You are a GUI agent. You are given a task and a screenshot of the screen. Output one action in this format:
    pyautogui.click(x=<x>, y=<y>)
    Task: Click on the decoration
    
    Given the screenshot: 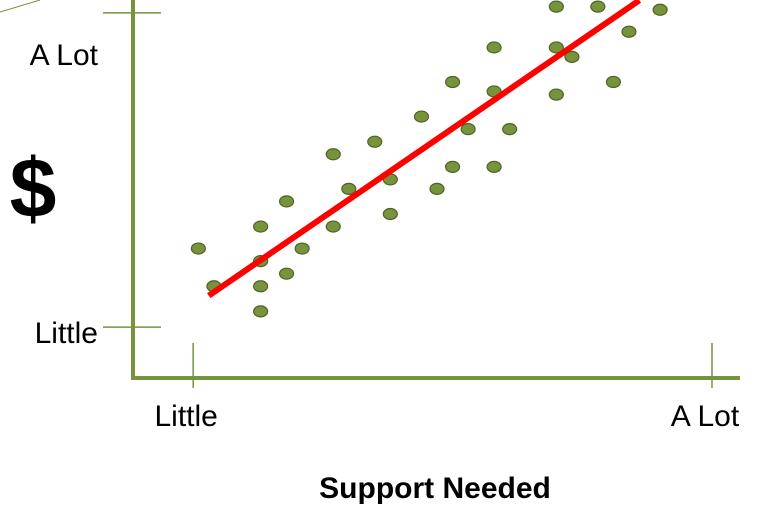 What is the action you would take?
    pyautogui.click(x=20, y=6)
    